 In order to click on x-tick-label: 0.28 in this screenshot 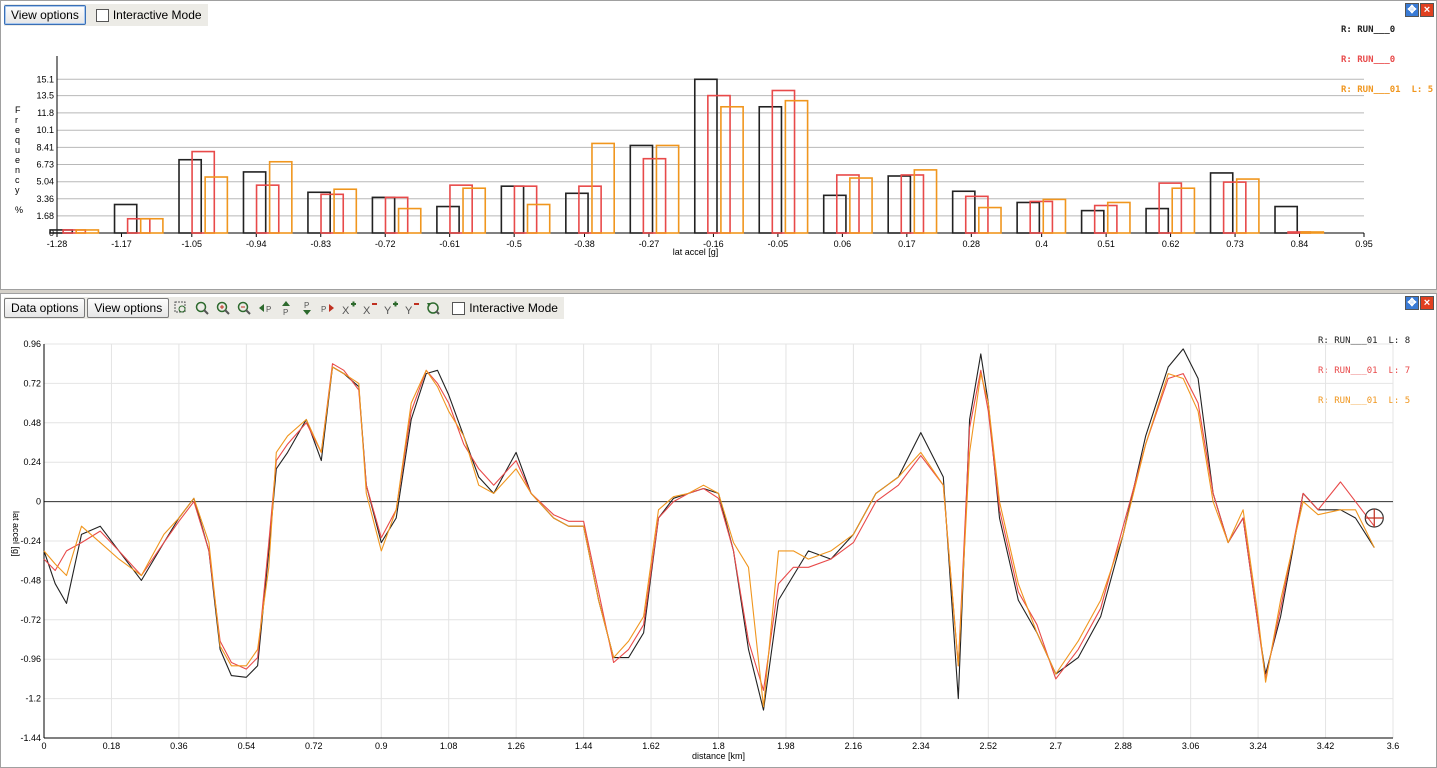, I will do `click(972, 244)`.